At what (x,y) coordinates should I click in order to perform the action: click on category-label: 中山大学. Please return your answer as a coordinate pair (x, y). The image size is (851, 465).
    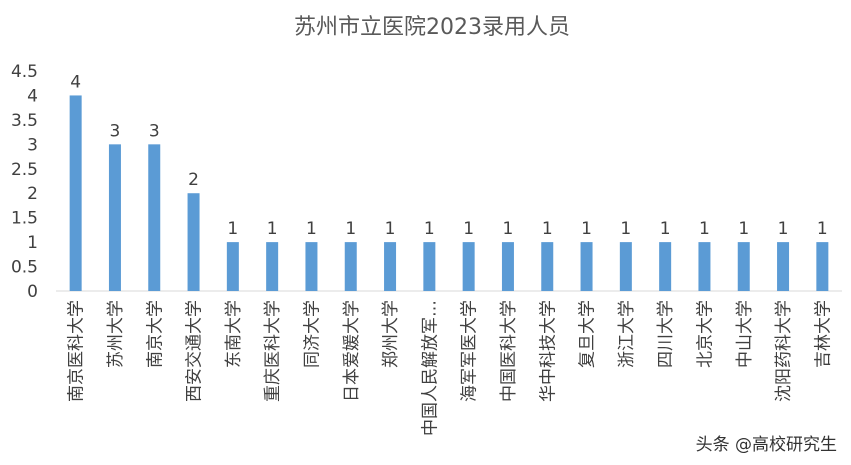
    Looking at the image, I should click on (745, 334).